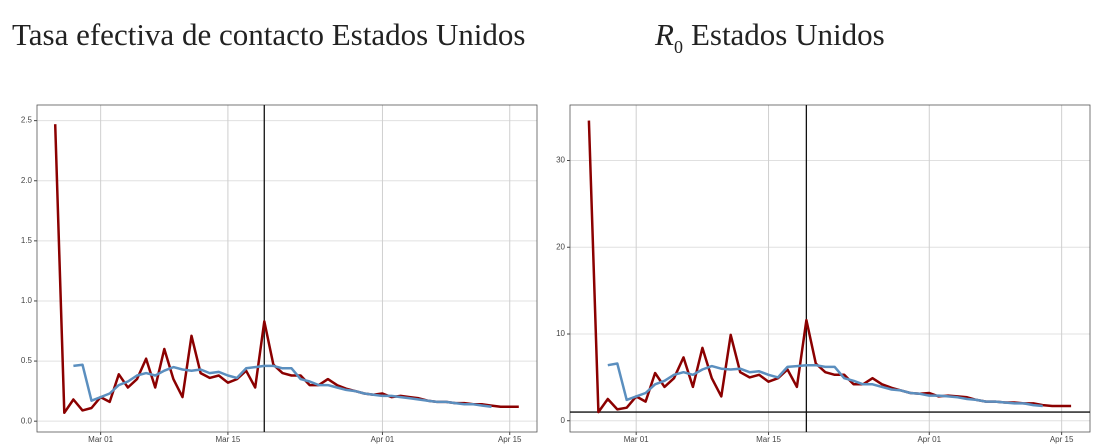 Image resolution: width=1098 pixels, height=444 pixels. I want to click on y-tick-label: 20, so click(560, 246).